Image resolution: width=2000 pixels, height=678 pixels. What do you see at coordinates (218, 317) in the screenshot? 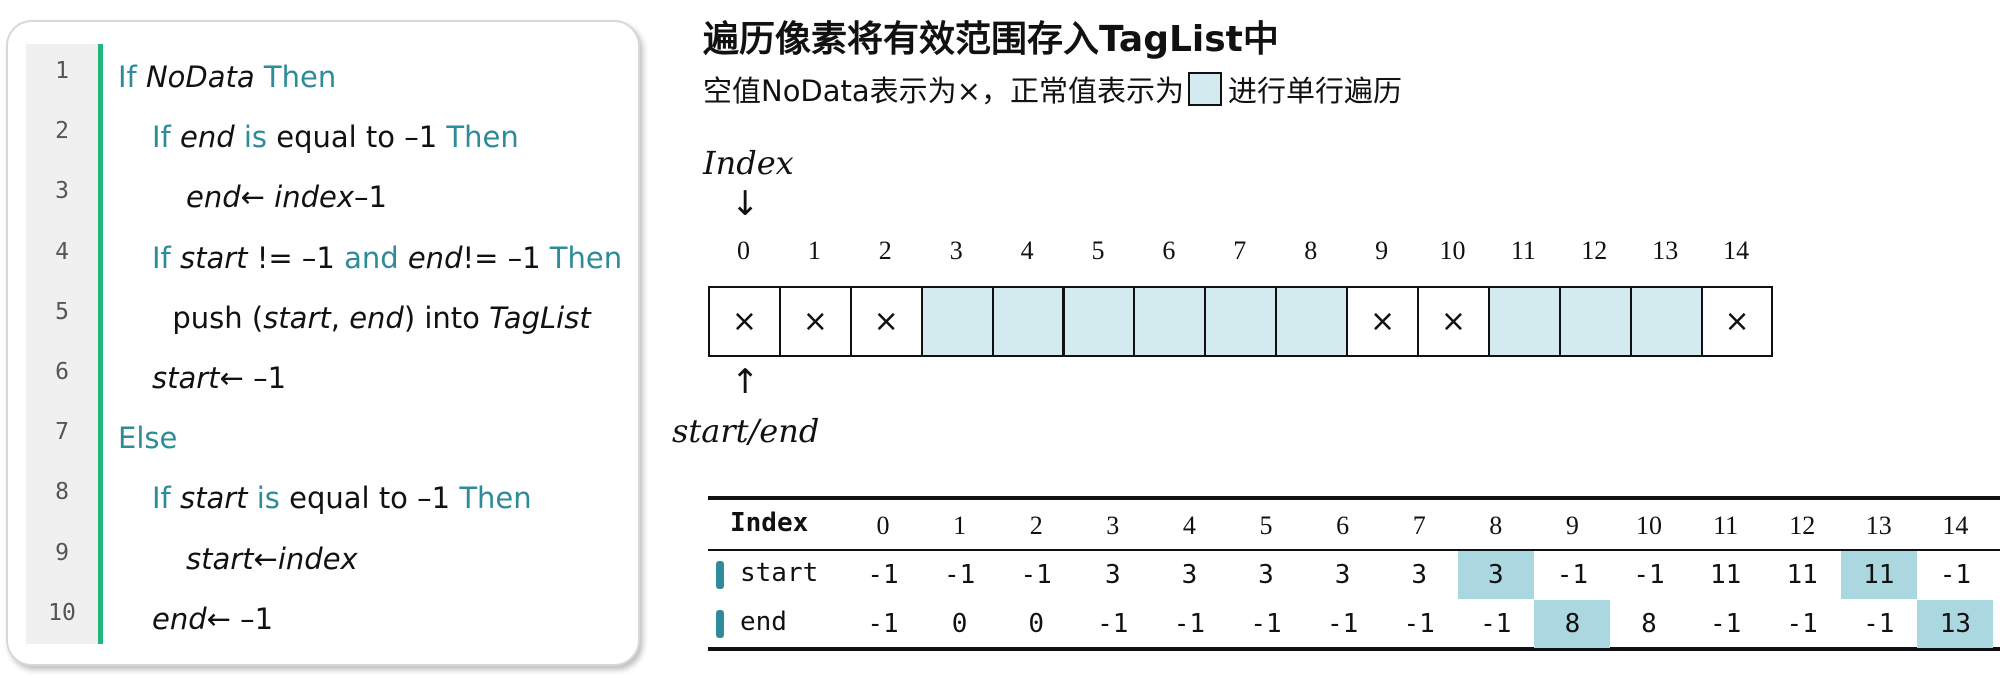
I see `code-token: push (` at bounding box center [218, 317].